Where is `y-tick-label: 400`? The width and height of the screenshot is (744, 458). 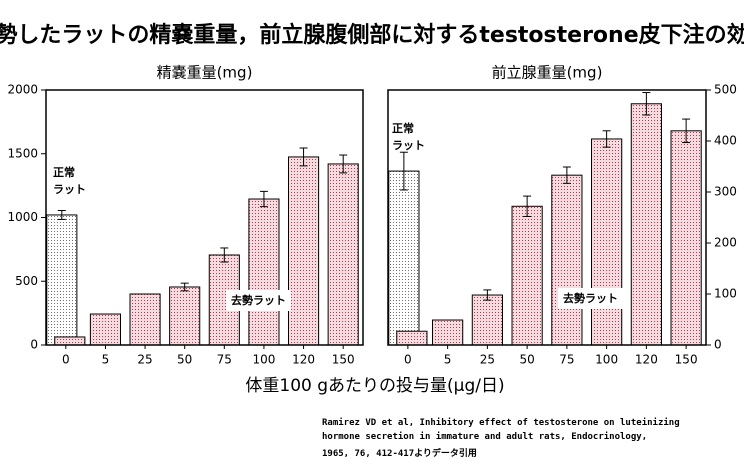 y-tick-label: 400 is located at coordinates (725, 141).